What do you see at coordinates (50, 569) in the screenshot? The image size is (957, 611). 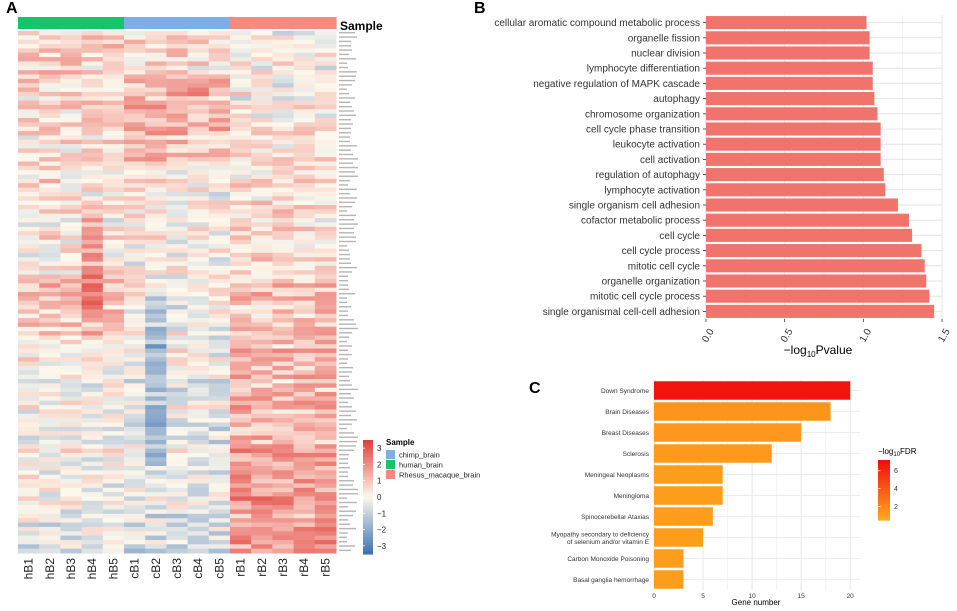 I see `column-label-hB2: hB2` at bounding box center [50, 569].